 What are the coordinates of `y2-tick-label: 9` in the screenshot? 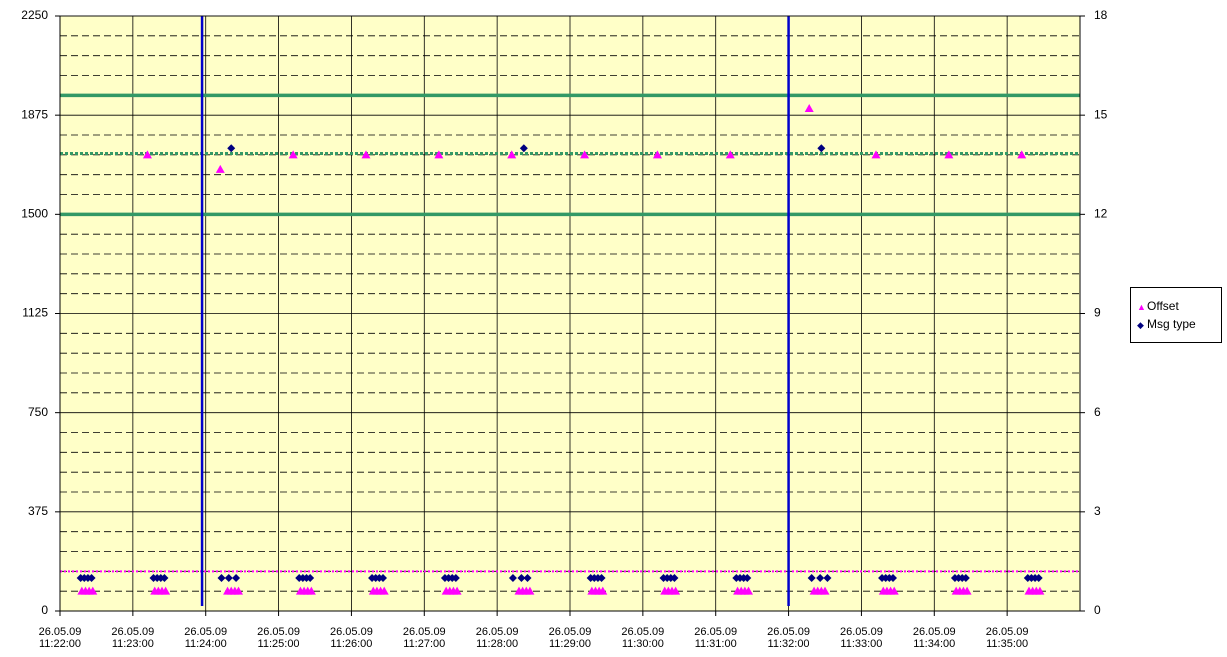 It's located at (1097, 313).